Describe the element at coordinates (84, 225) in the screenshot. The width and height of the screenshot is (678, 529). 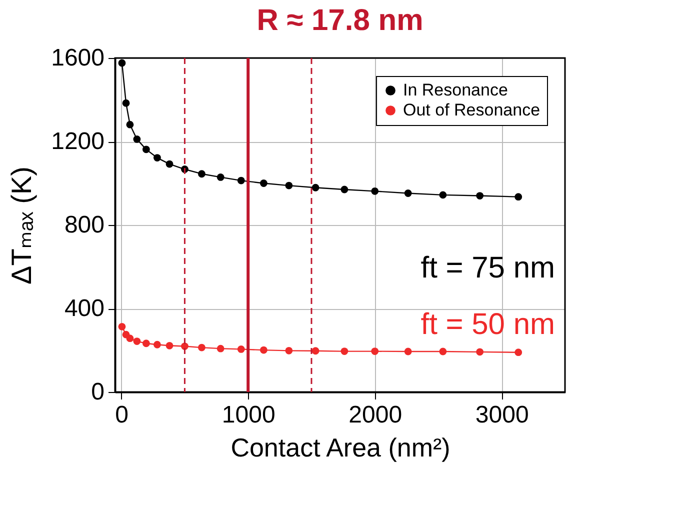
I see `y-tick-label: 800` at that location.